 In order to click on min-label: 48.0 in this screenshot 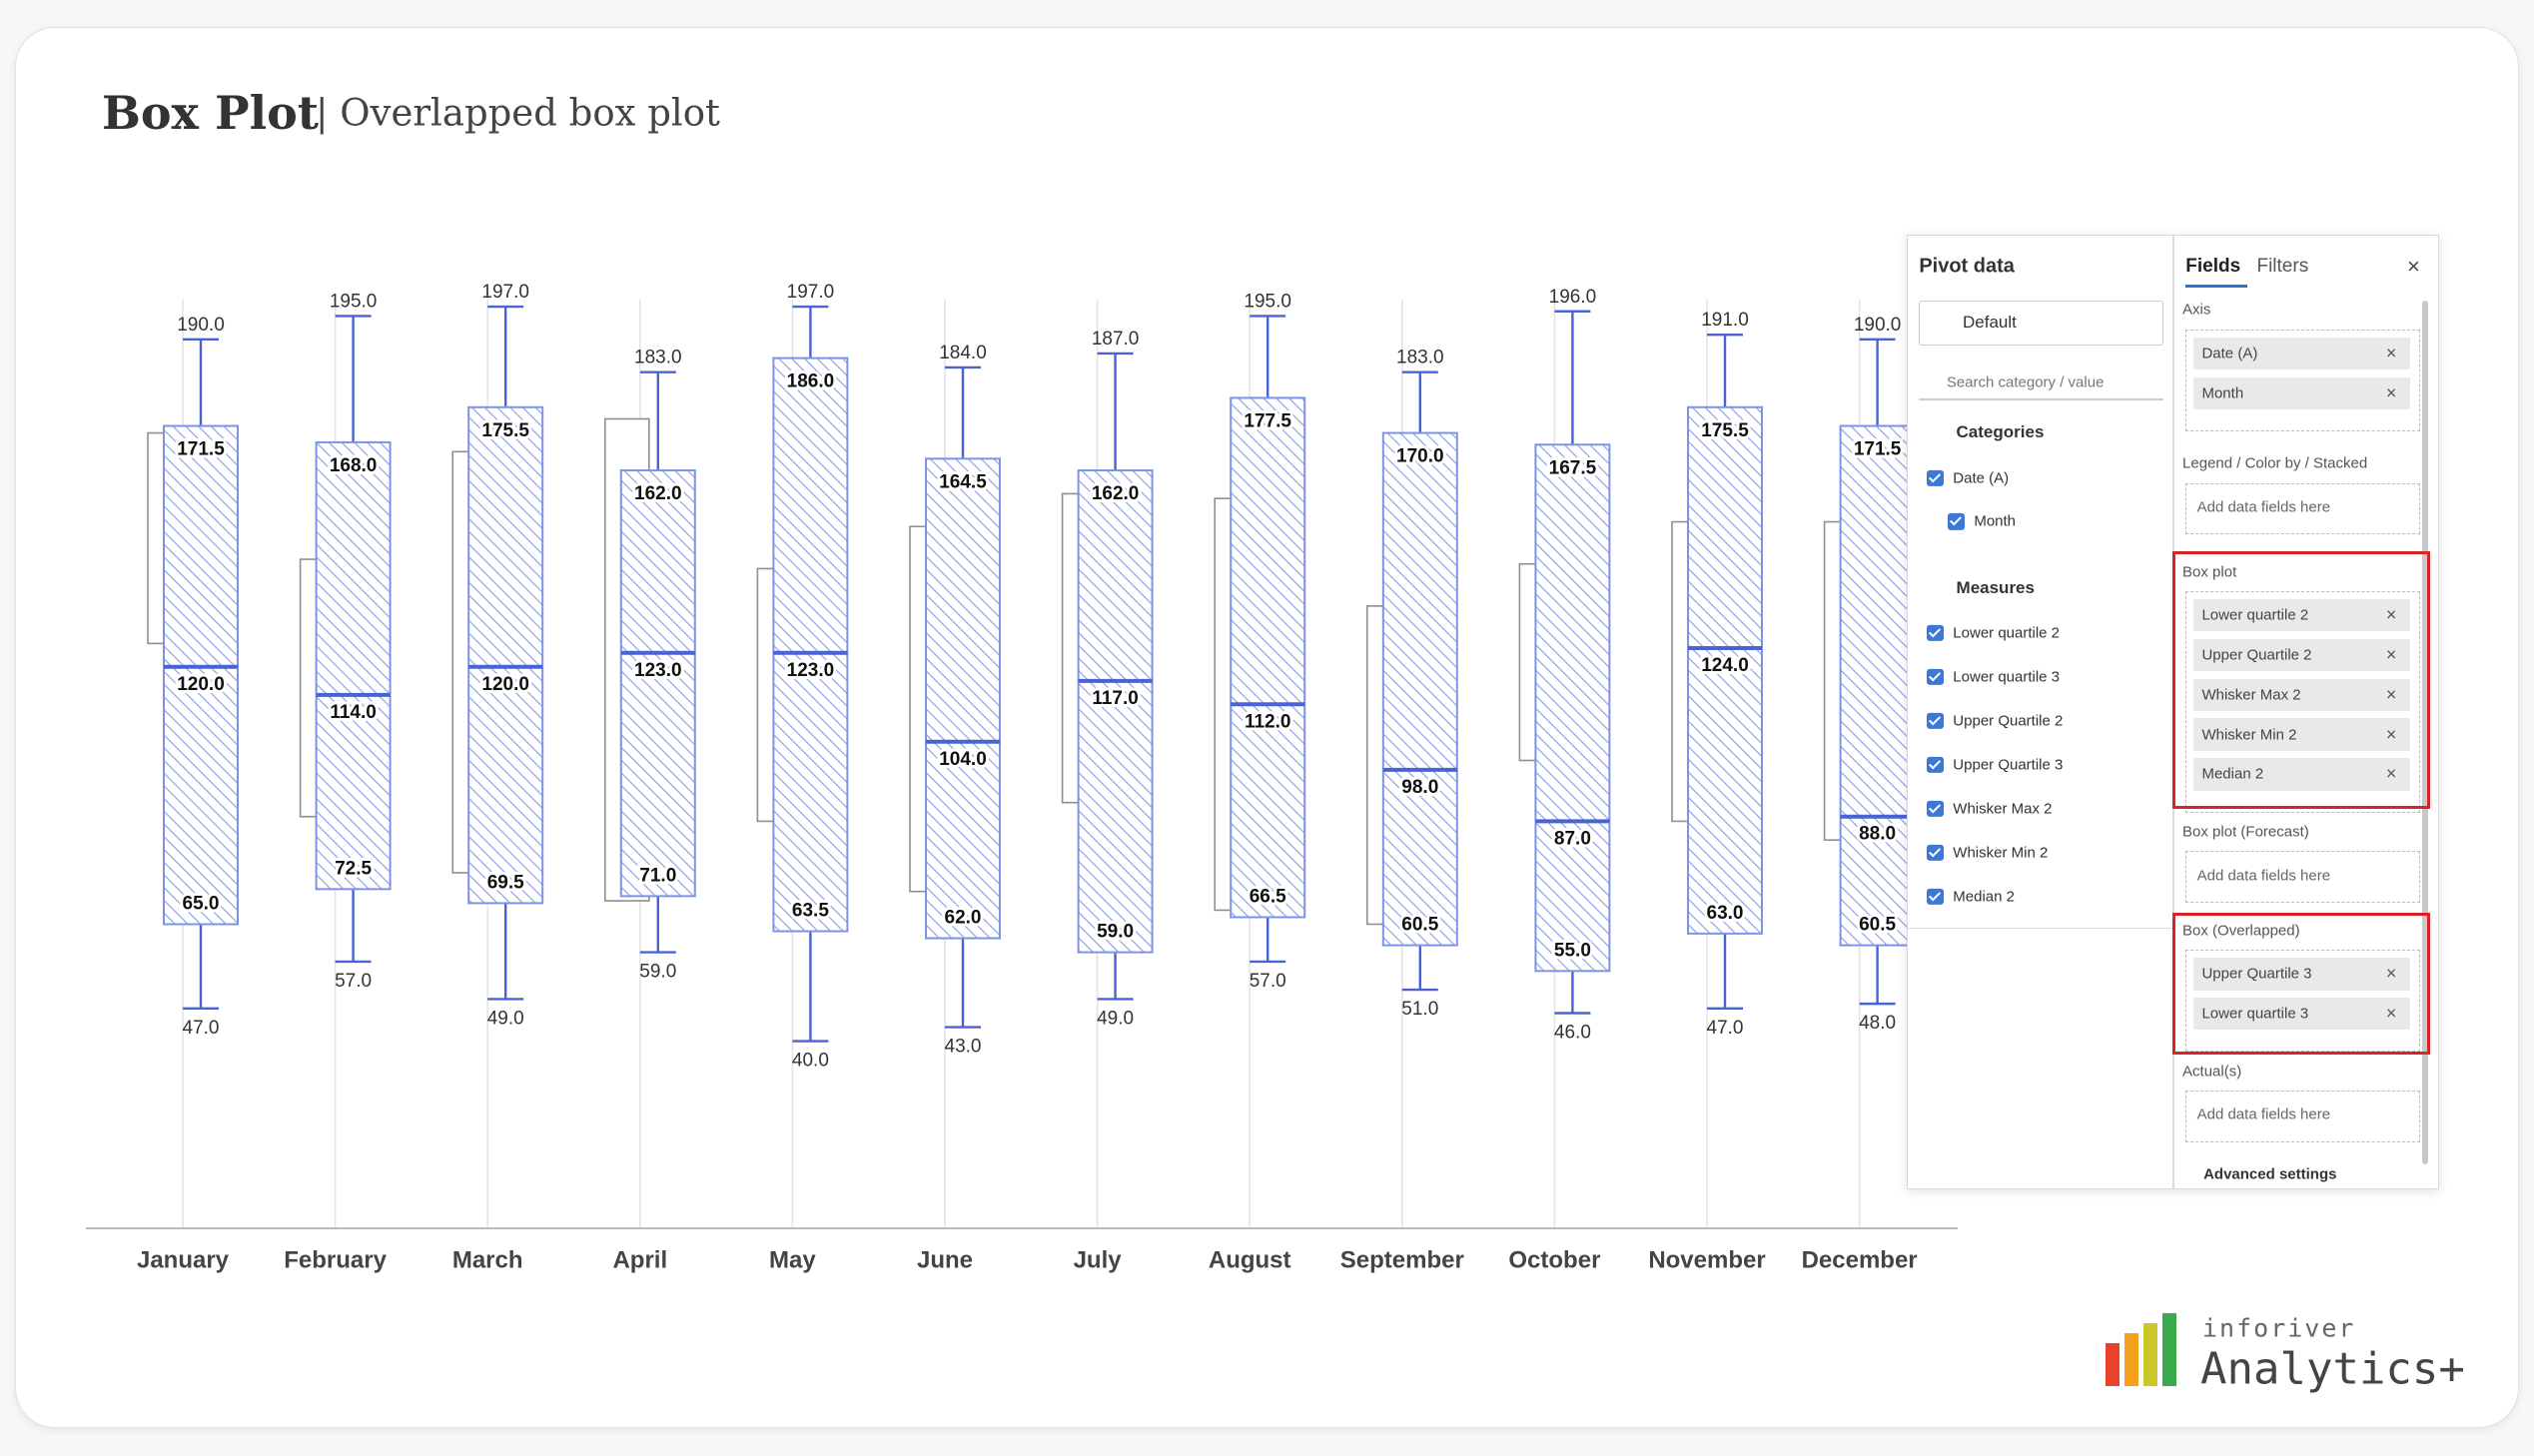, I will do `click(1878, 1023)`.